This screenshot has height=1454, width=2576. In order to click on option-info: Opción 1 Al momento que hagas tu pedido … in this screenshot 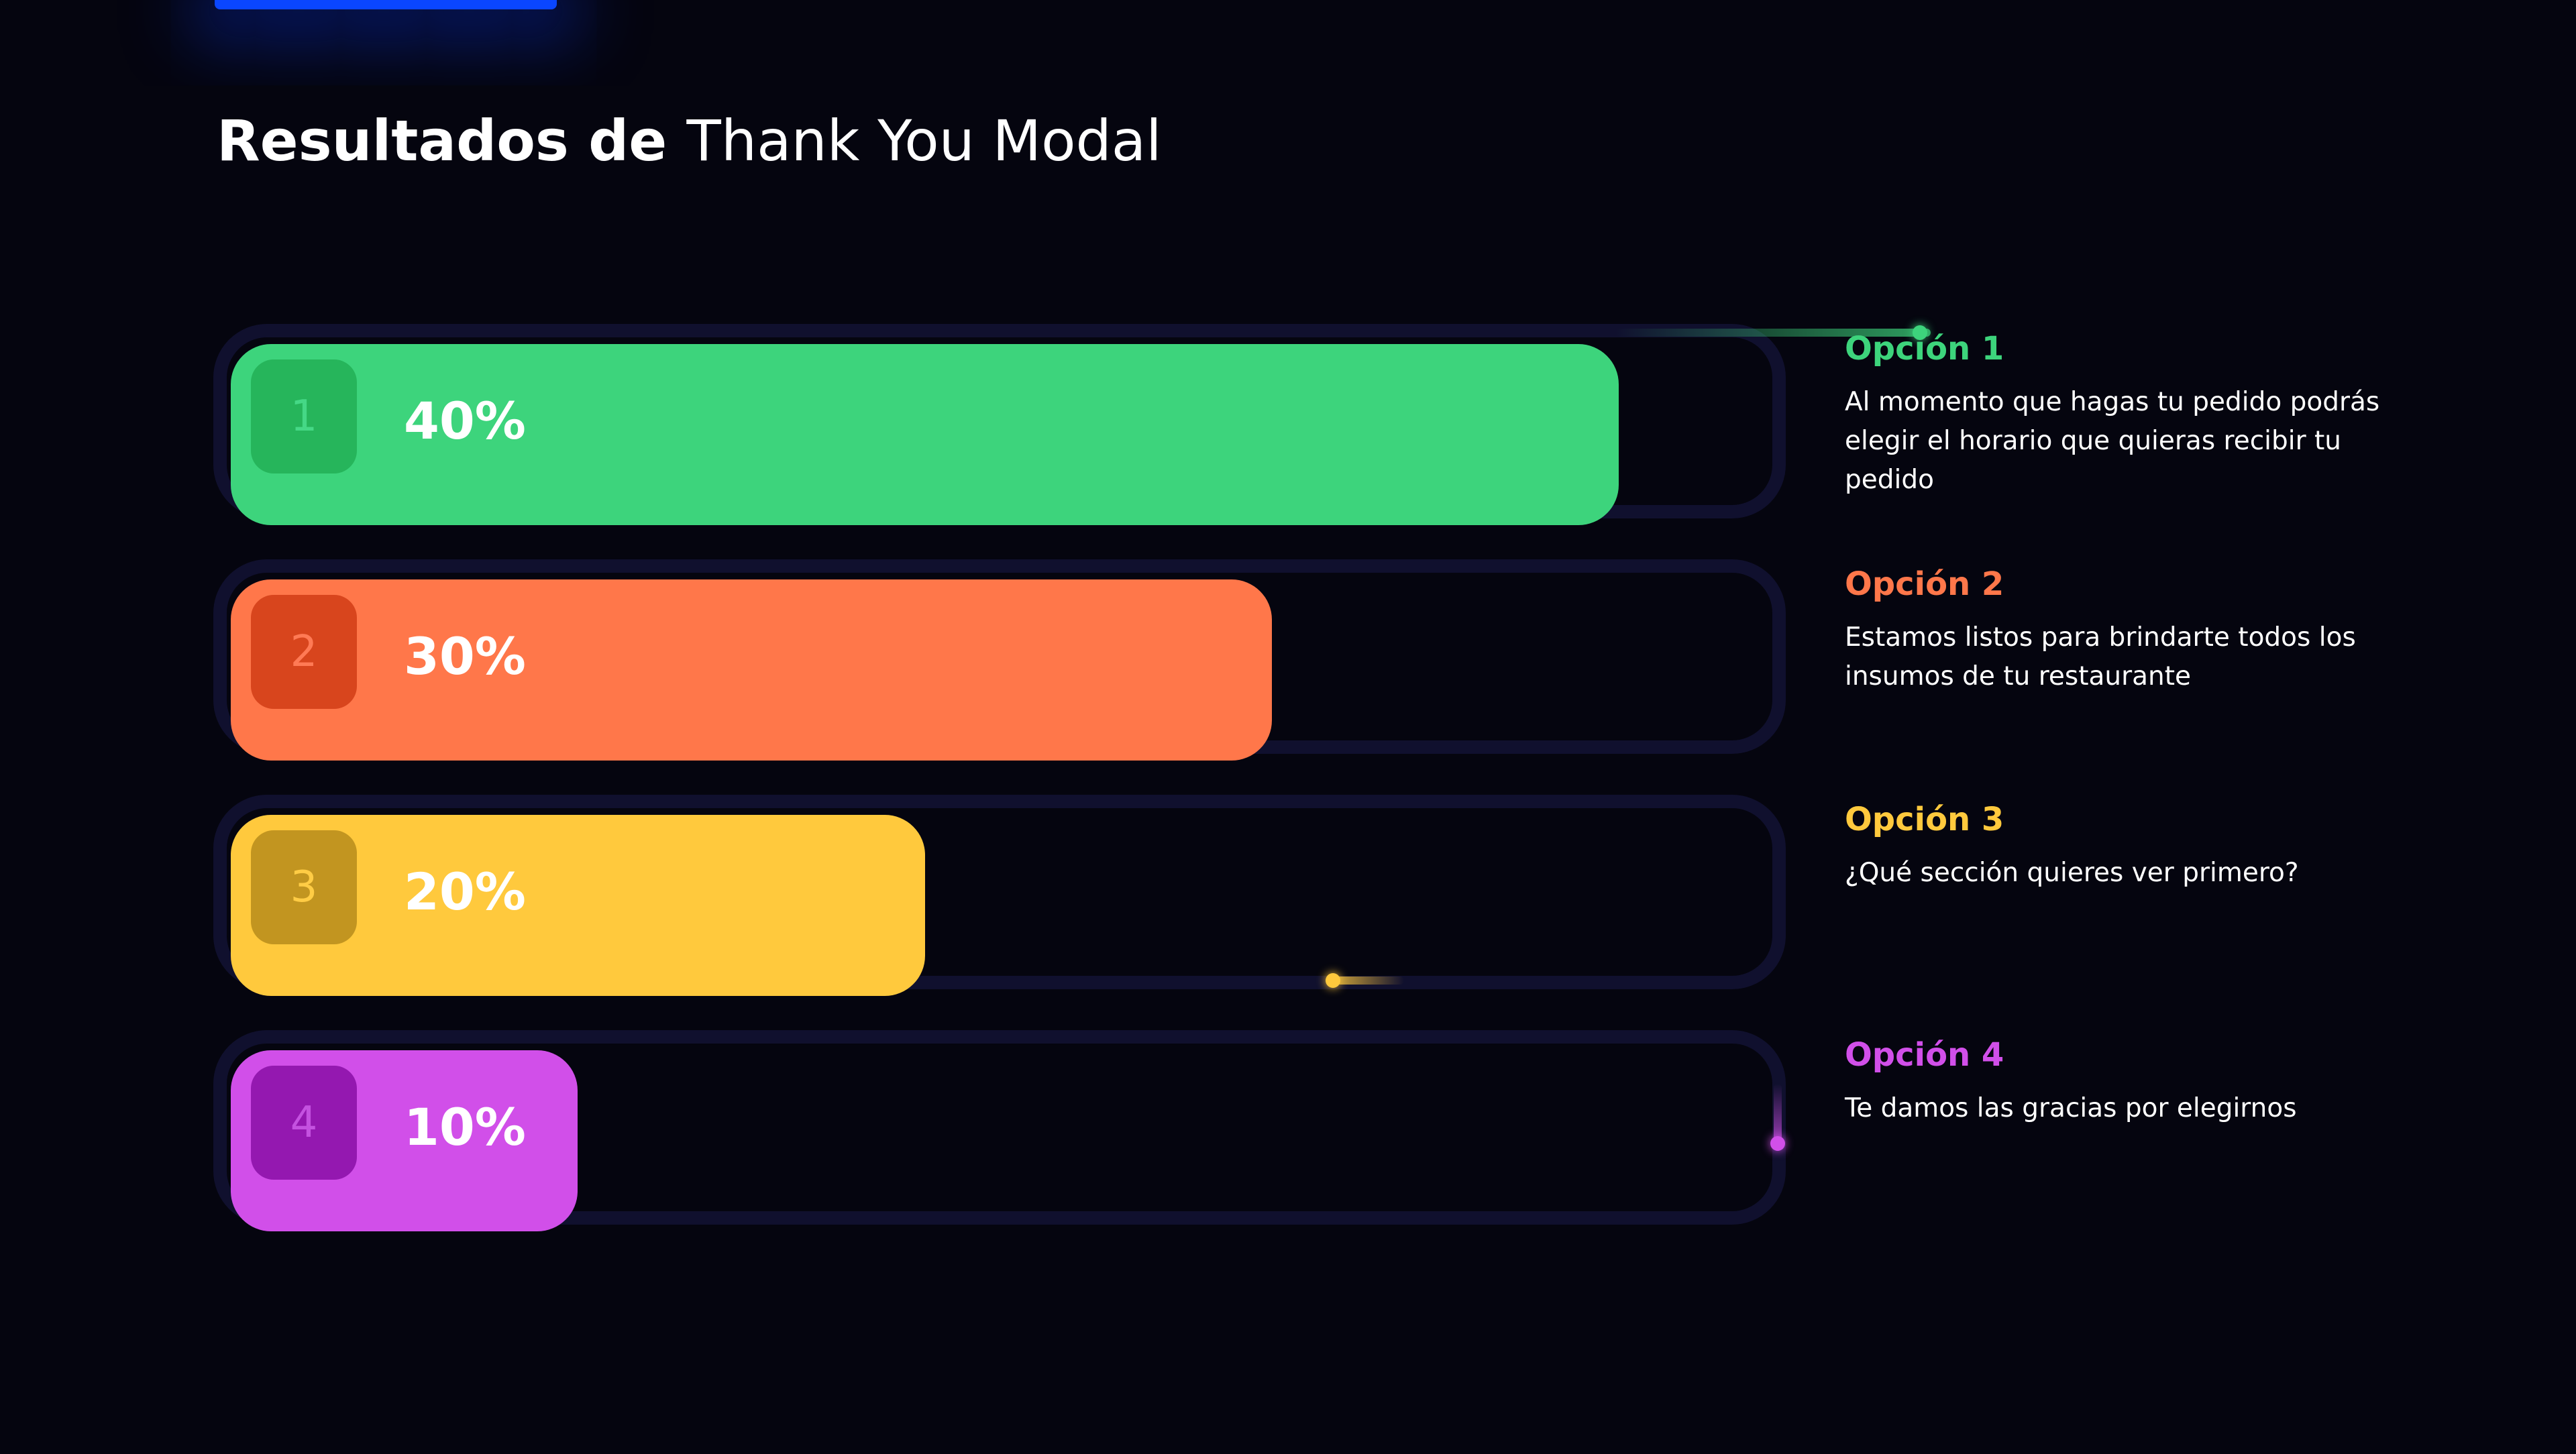, I will do `click(2120, 412)`.